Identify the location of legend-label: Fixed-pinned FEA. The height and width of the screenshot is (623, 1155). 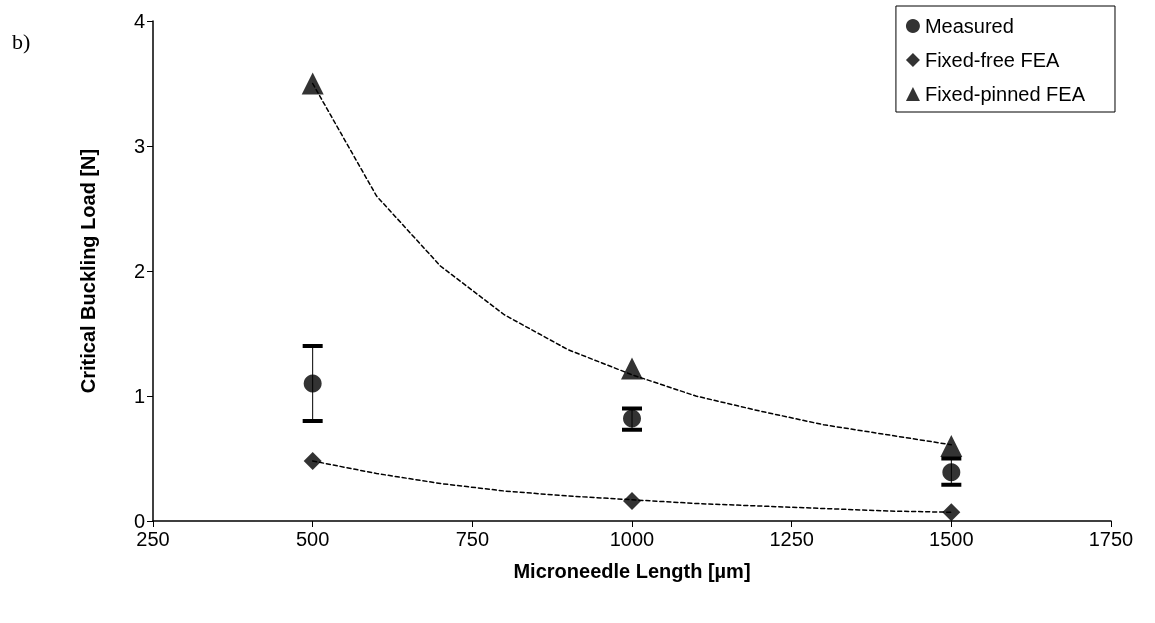
(1005, 94).